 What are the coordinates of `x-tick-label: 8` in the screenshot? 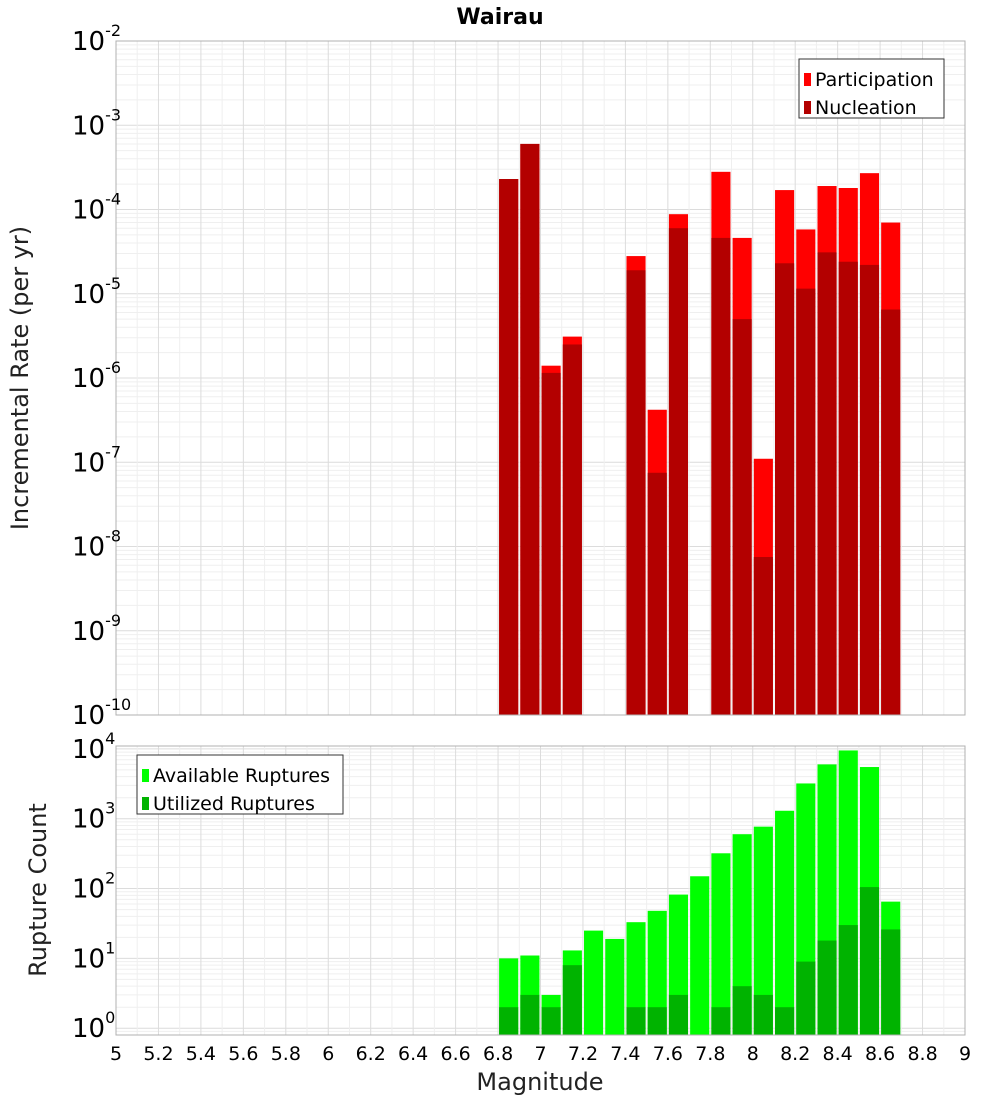 It's located at (753, 1054).